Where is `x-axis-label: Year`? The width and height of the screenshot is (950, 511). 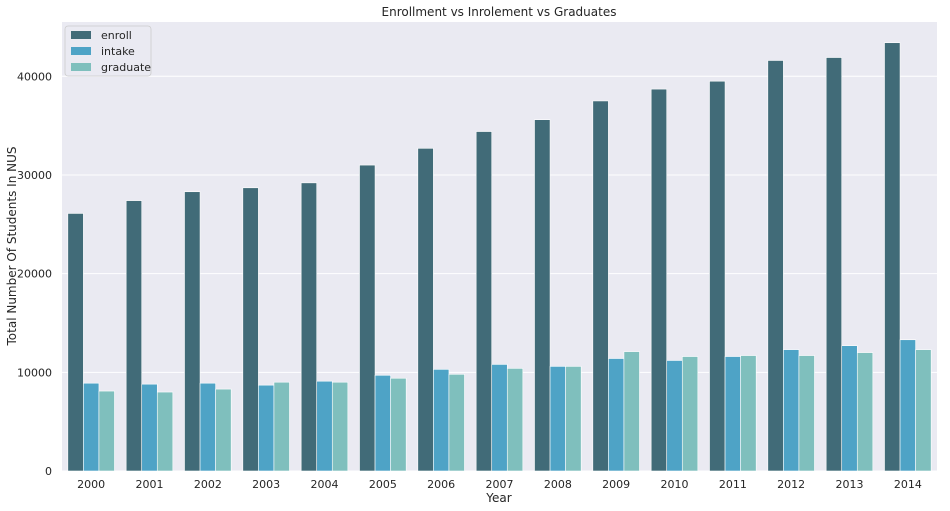 x-axis-label: Year is located at coordinates (498, 498).